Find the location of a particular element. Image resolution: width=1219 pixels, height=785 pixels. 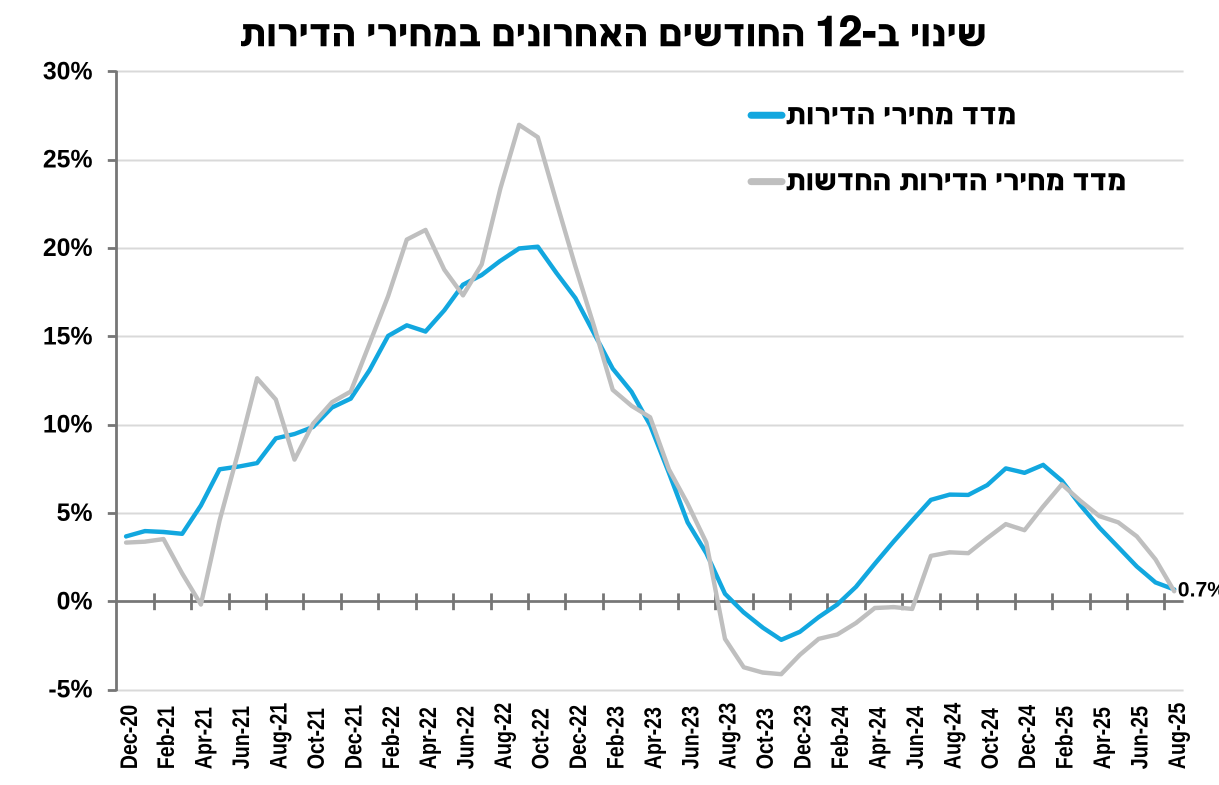

svg-text: 5% is located at coordinates (75, 513).